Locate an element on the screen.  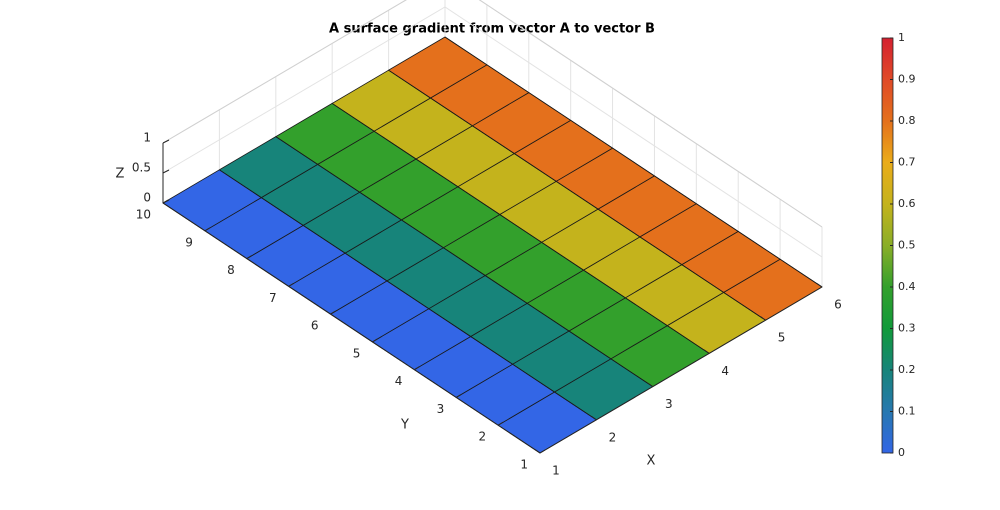
colorbar-tick-label: 0.6 is located at coordinates (907, 203).